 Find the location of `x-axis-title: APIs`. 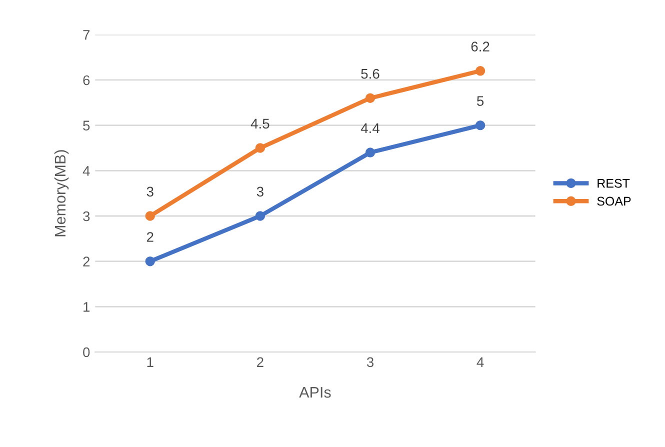

x-axis-title: APIs is located at coordinates (315, 392).